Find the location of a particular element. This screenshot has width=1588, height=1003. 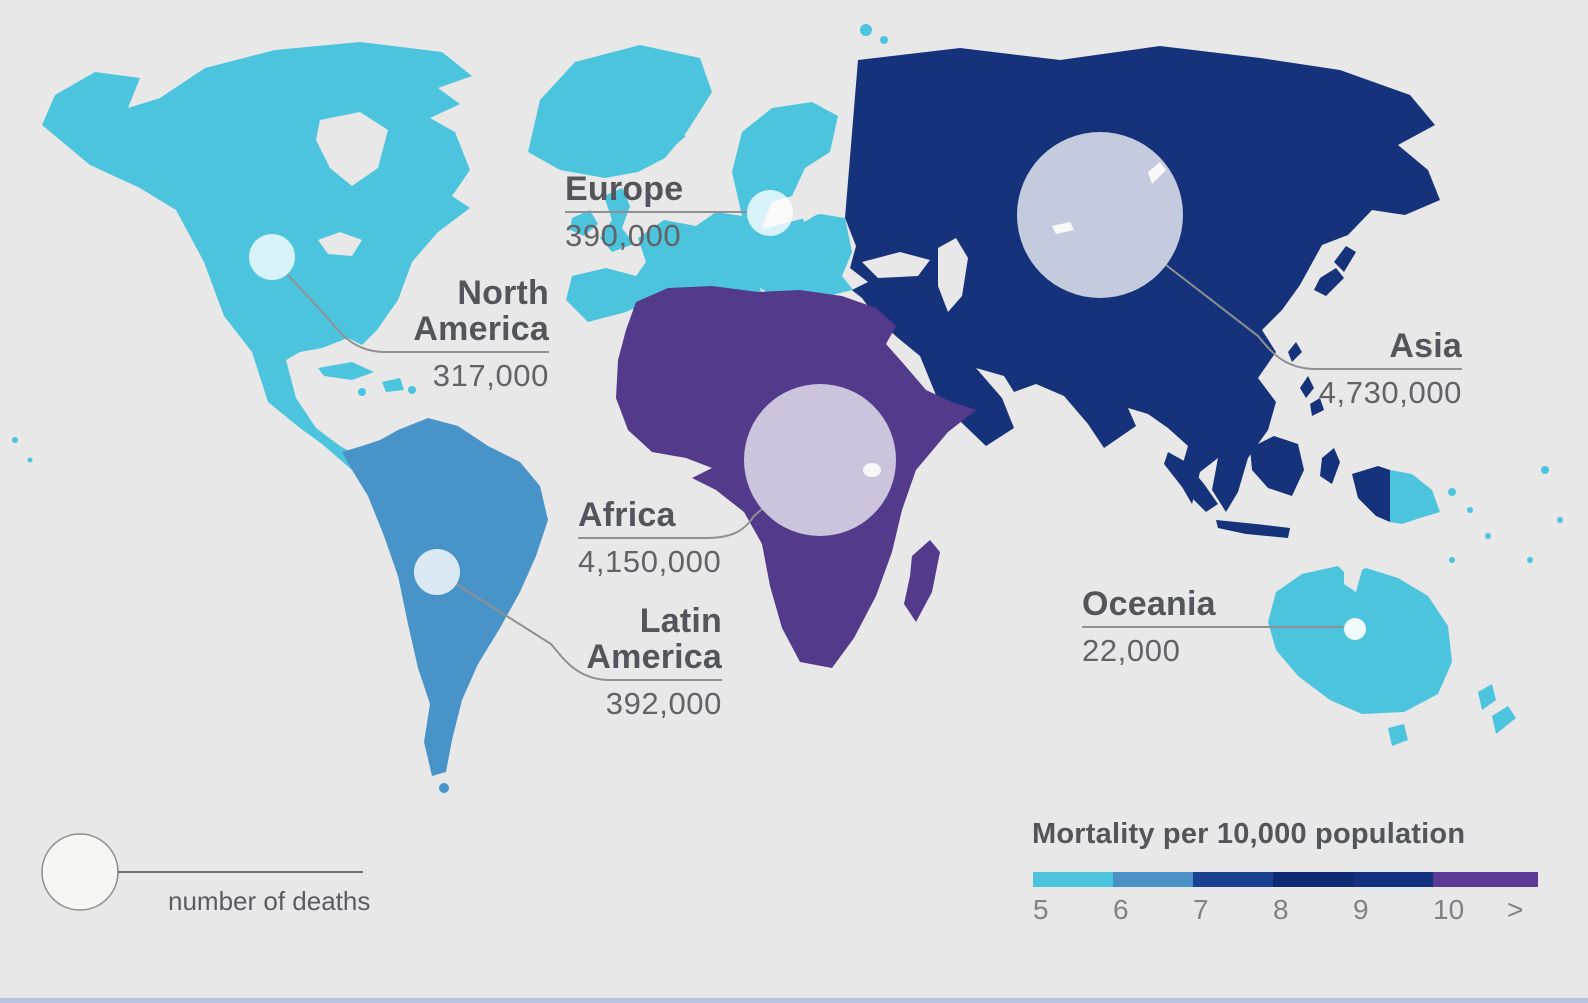

deaths-bubble-africa is located at coordinates (820, 460).